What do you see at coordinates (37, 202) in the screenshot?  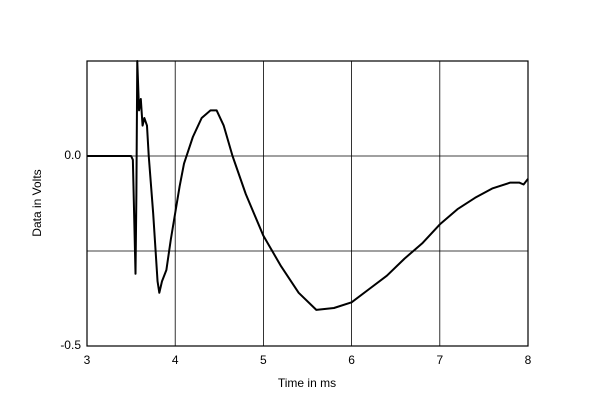 I see `y-axis-label: Data in Volts` at bounding box center [37, 202].